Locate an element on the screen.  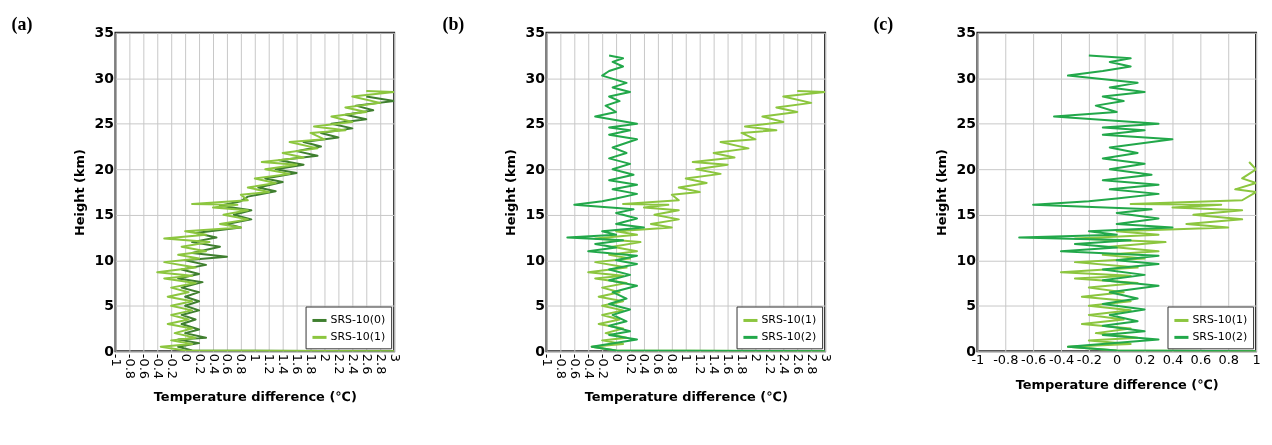
legend-label: SRS-10(0) is located at coordinates (358, 320).